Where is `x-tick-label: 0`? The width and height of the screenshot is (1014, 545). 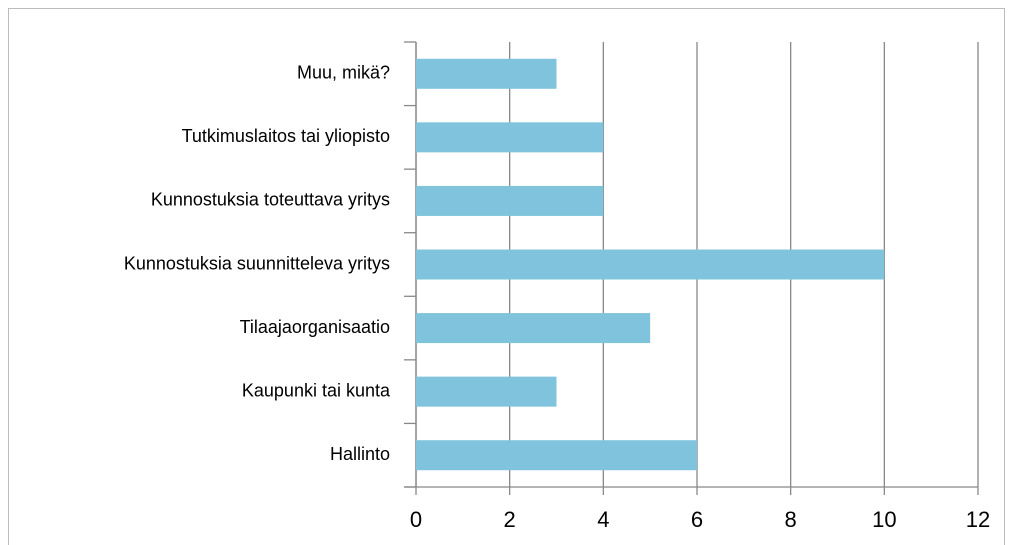 x-tick-label: 0 is located at coordinates (416, 519).